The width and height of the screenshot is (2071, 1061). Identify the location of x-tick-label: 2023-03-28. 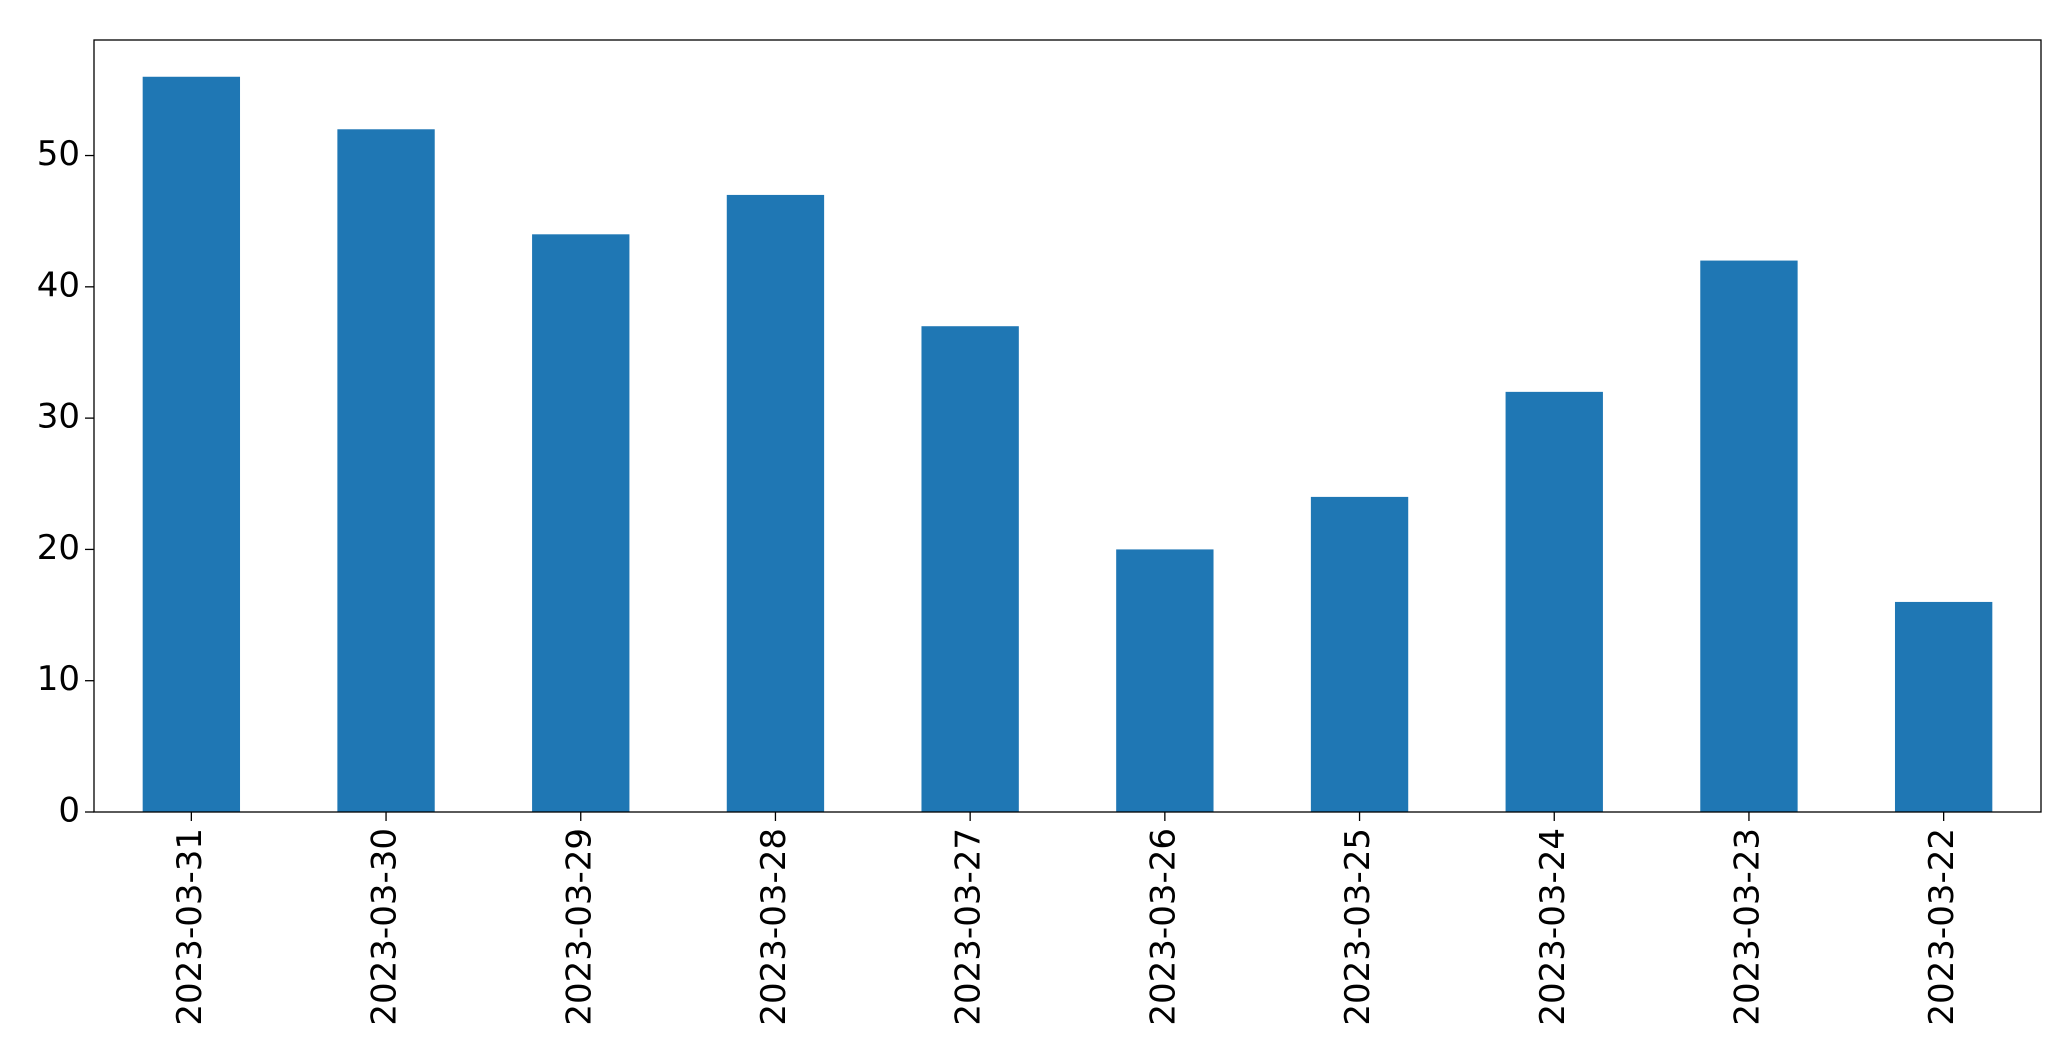
(774, 927).